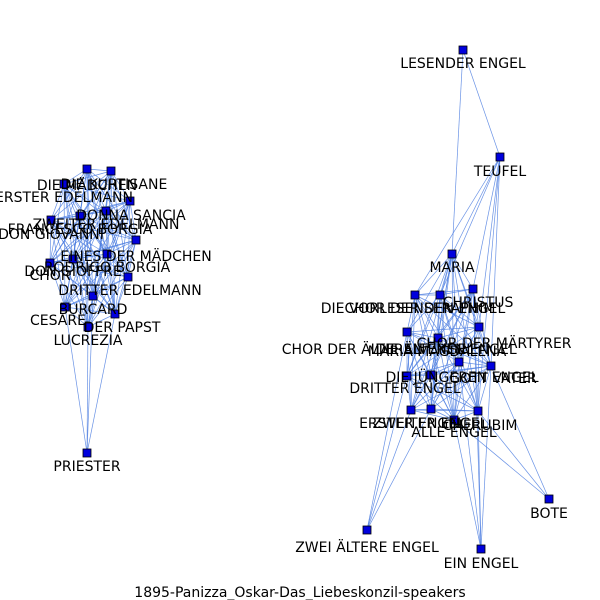  Describe the element at coordinates (493, 379) in the screenshot. I see `node-label: GOTT VATER` at that location.